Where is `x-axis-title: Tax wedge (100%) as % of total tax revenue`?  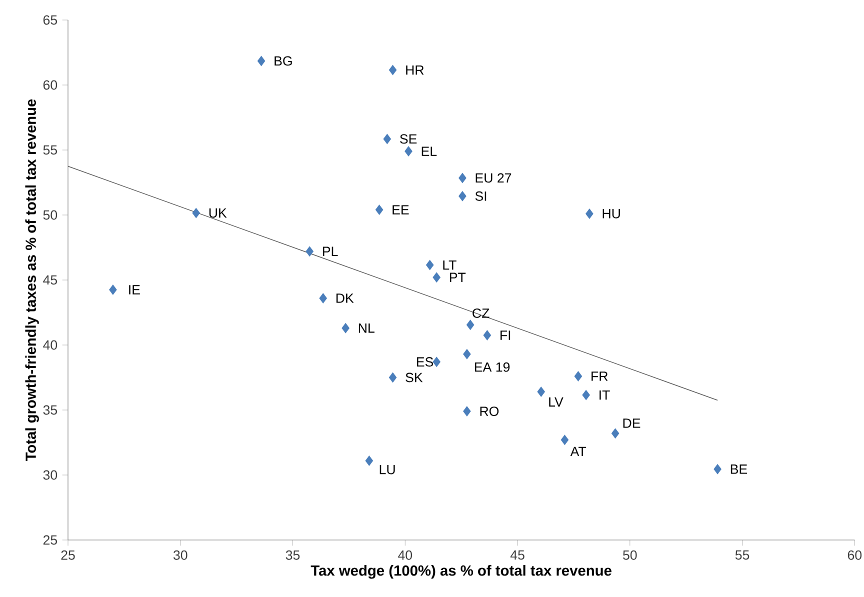
x-axis-title: Tax wedge (100%) as % of total tax revenue is located at coordinates (461, 572).